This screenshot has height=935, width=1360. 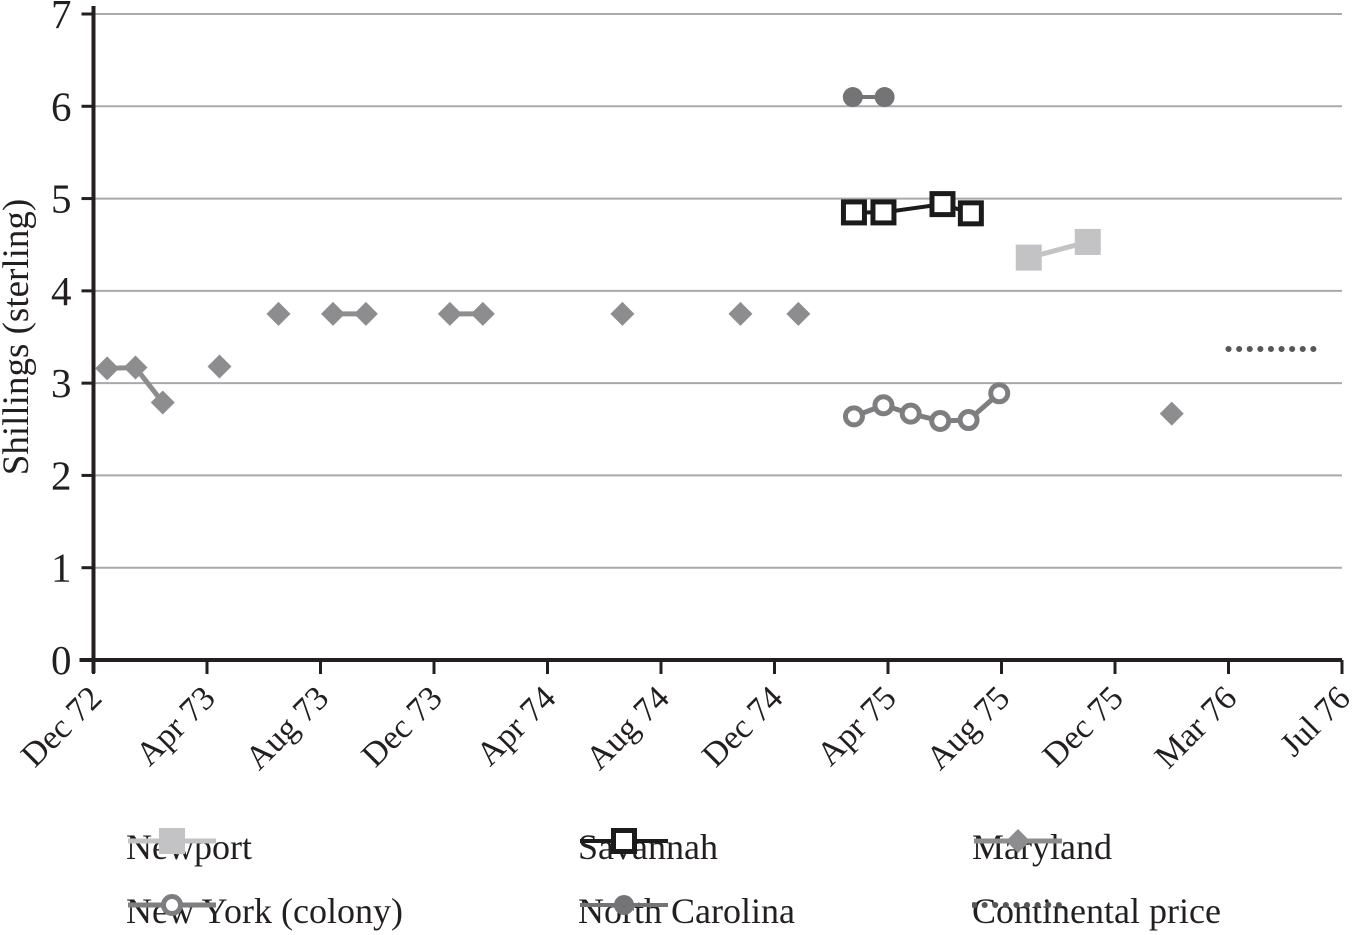 What do you see at coordinates (628, 728) in the screenshot?
I see `x-tick-label: Aug 74` at bounding box center [628, 728].